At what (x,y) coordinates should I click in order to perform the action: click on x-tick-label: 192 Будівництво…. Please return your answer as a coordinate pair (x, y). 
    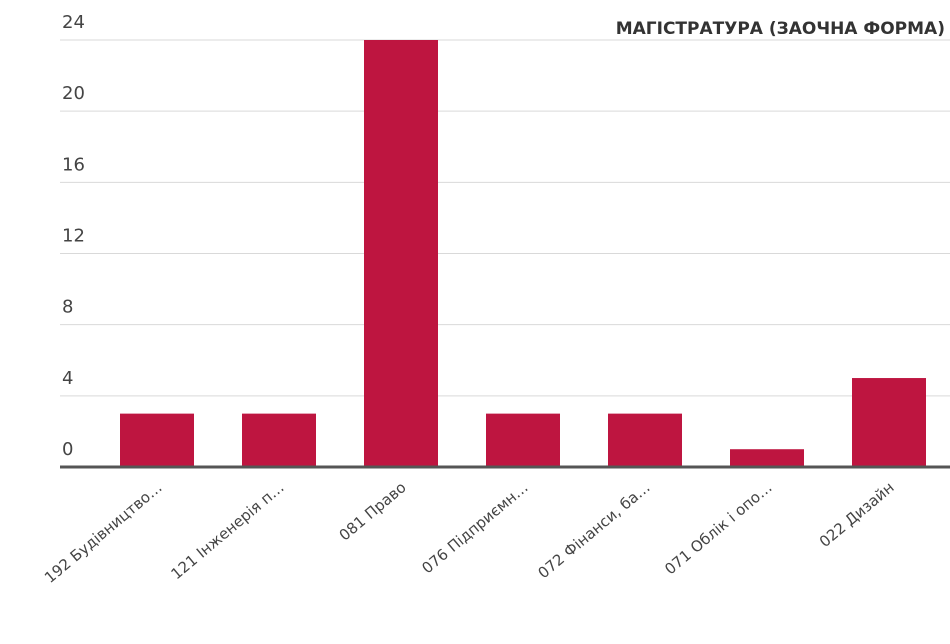
    Looking at the image, I should click on (103, 532).